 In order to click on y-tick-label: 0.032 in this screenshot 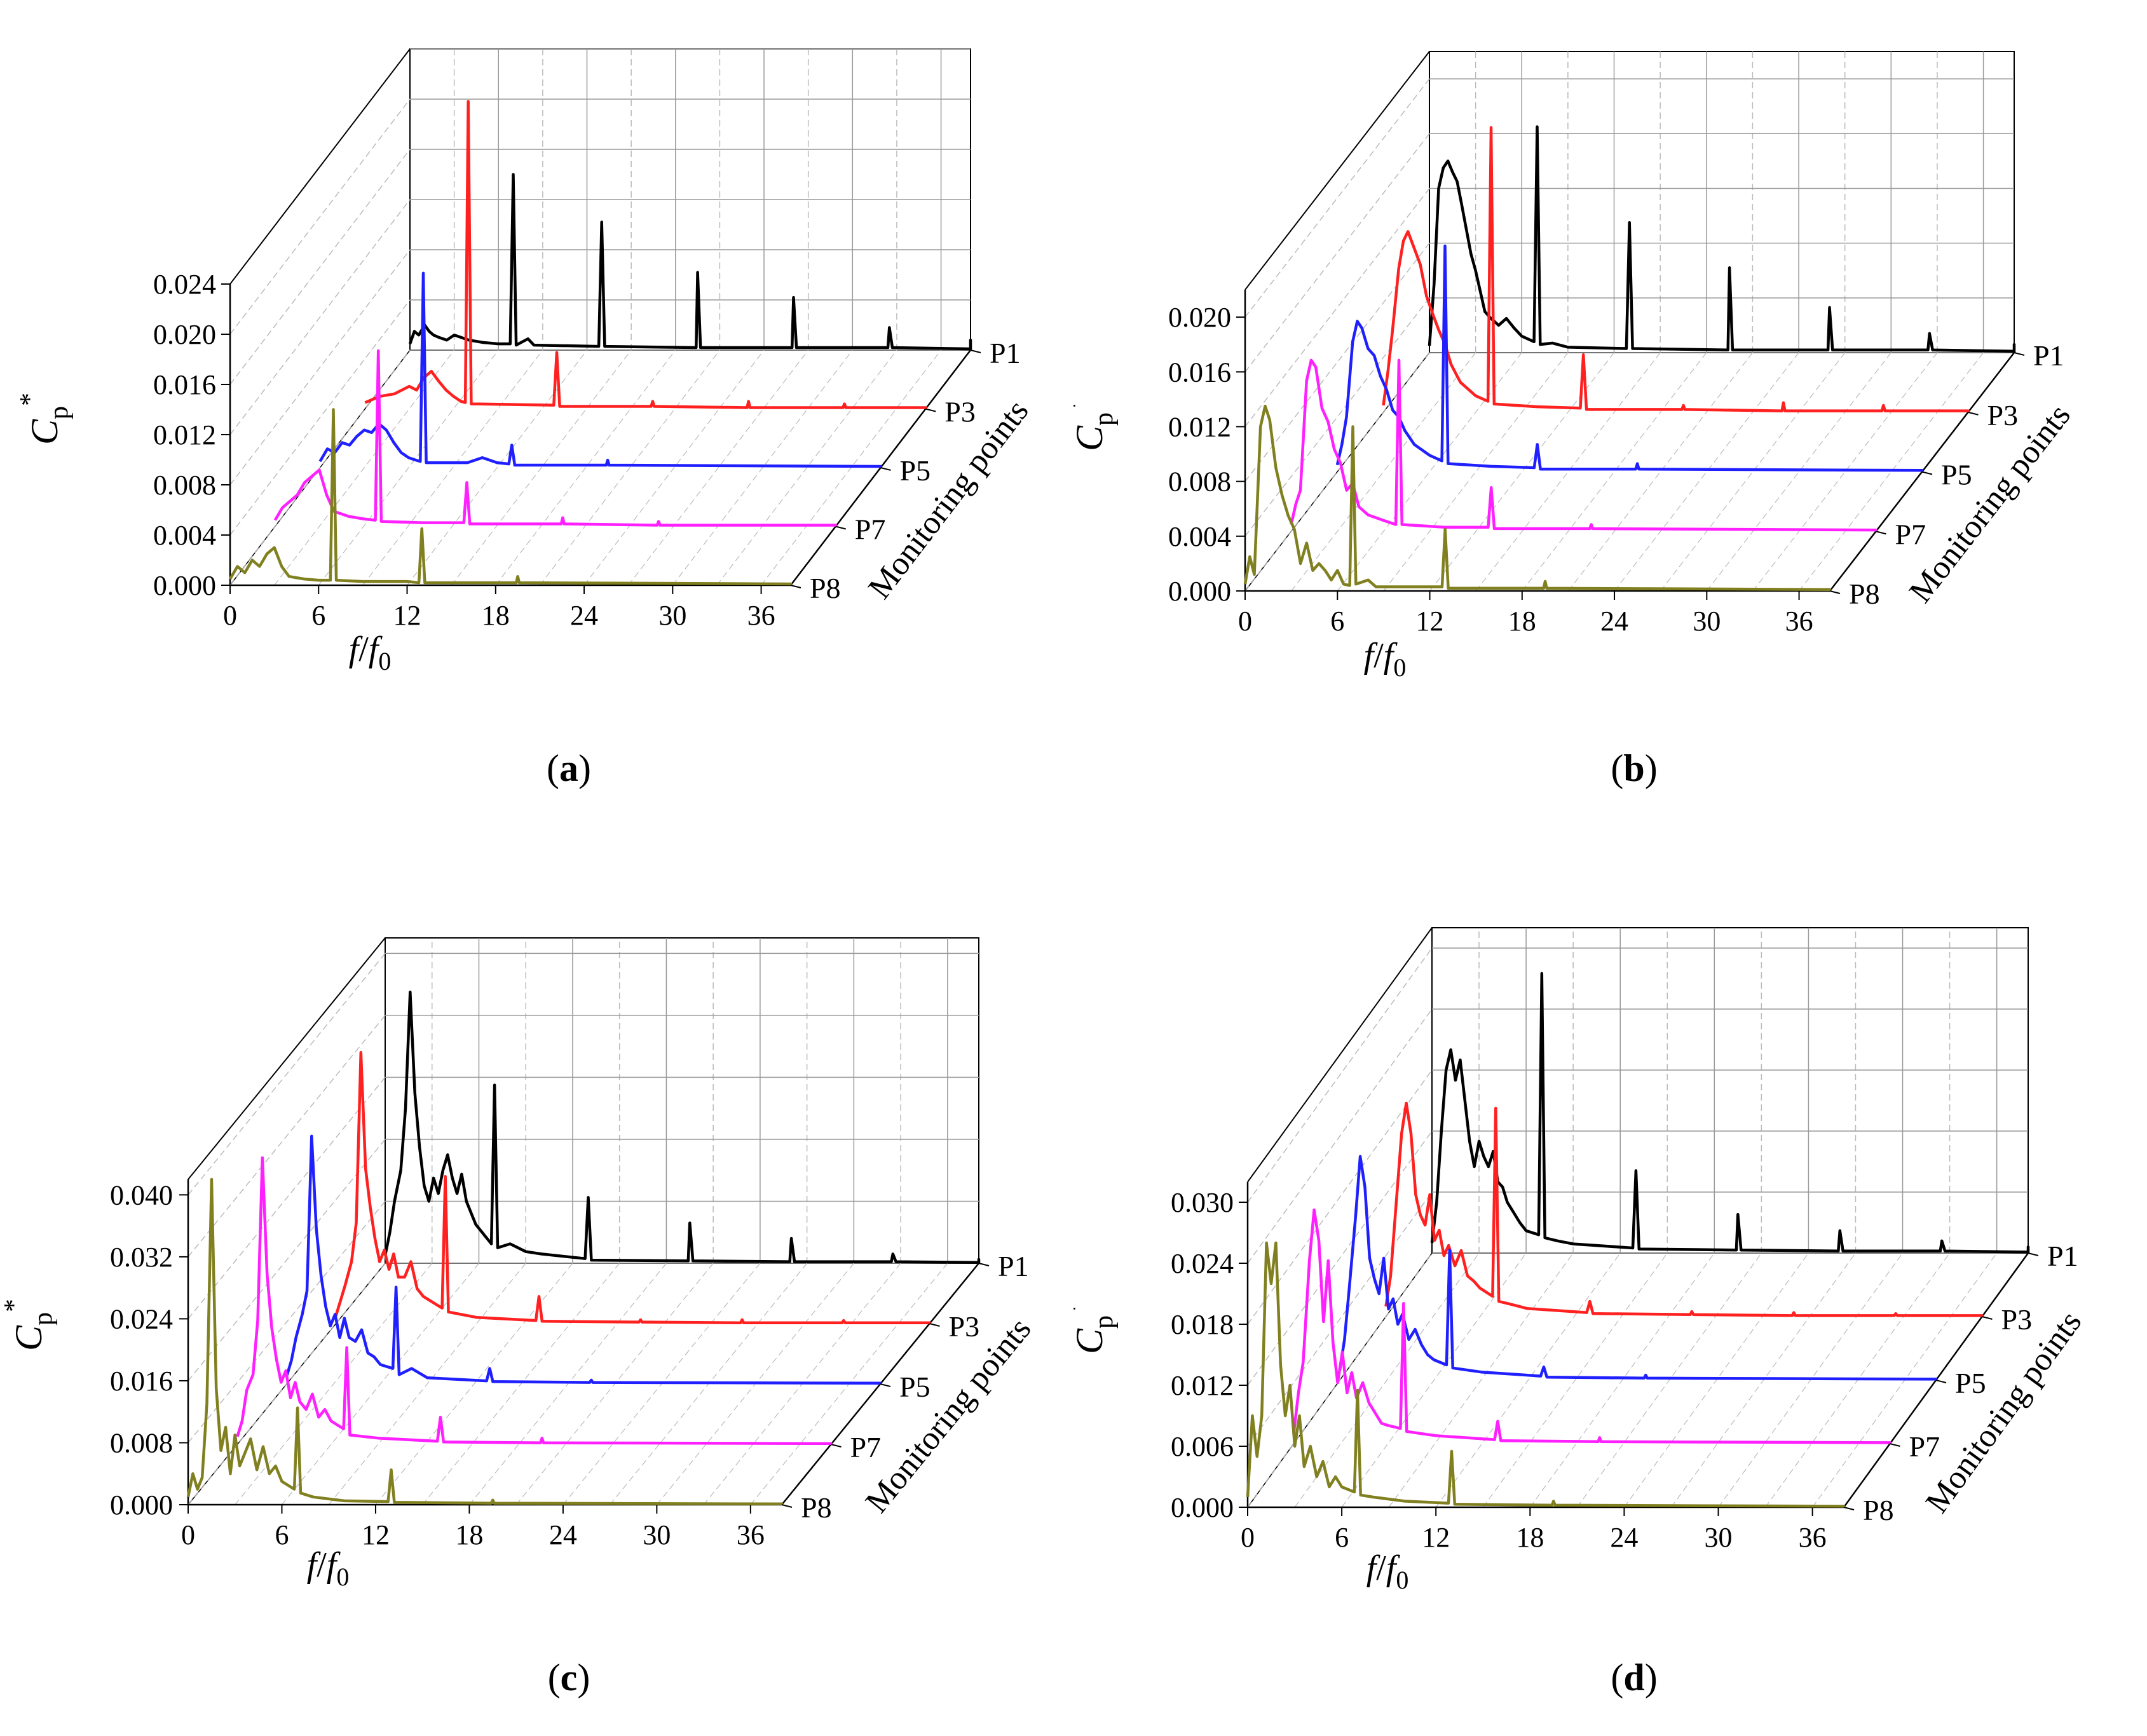, I will do `click(142, 1257)`.